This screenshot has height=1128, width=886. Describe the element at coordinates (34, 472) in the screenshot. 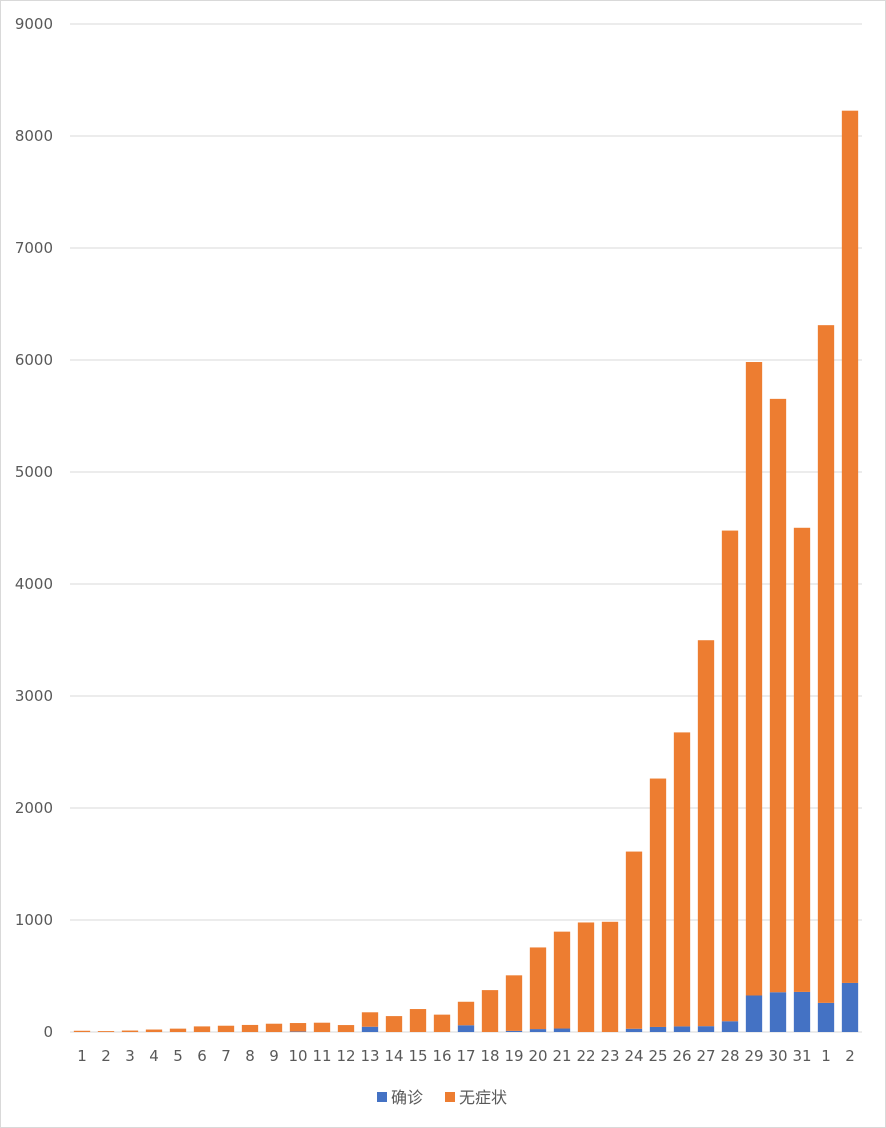

I see `y-tick-label: 5000` at that location.